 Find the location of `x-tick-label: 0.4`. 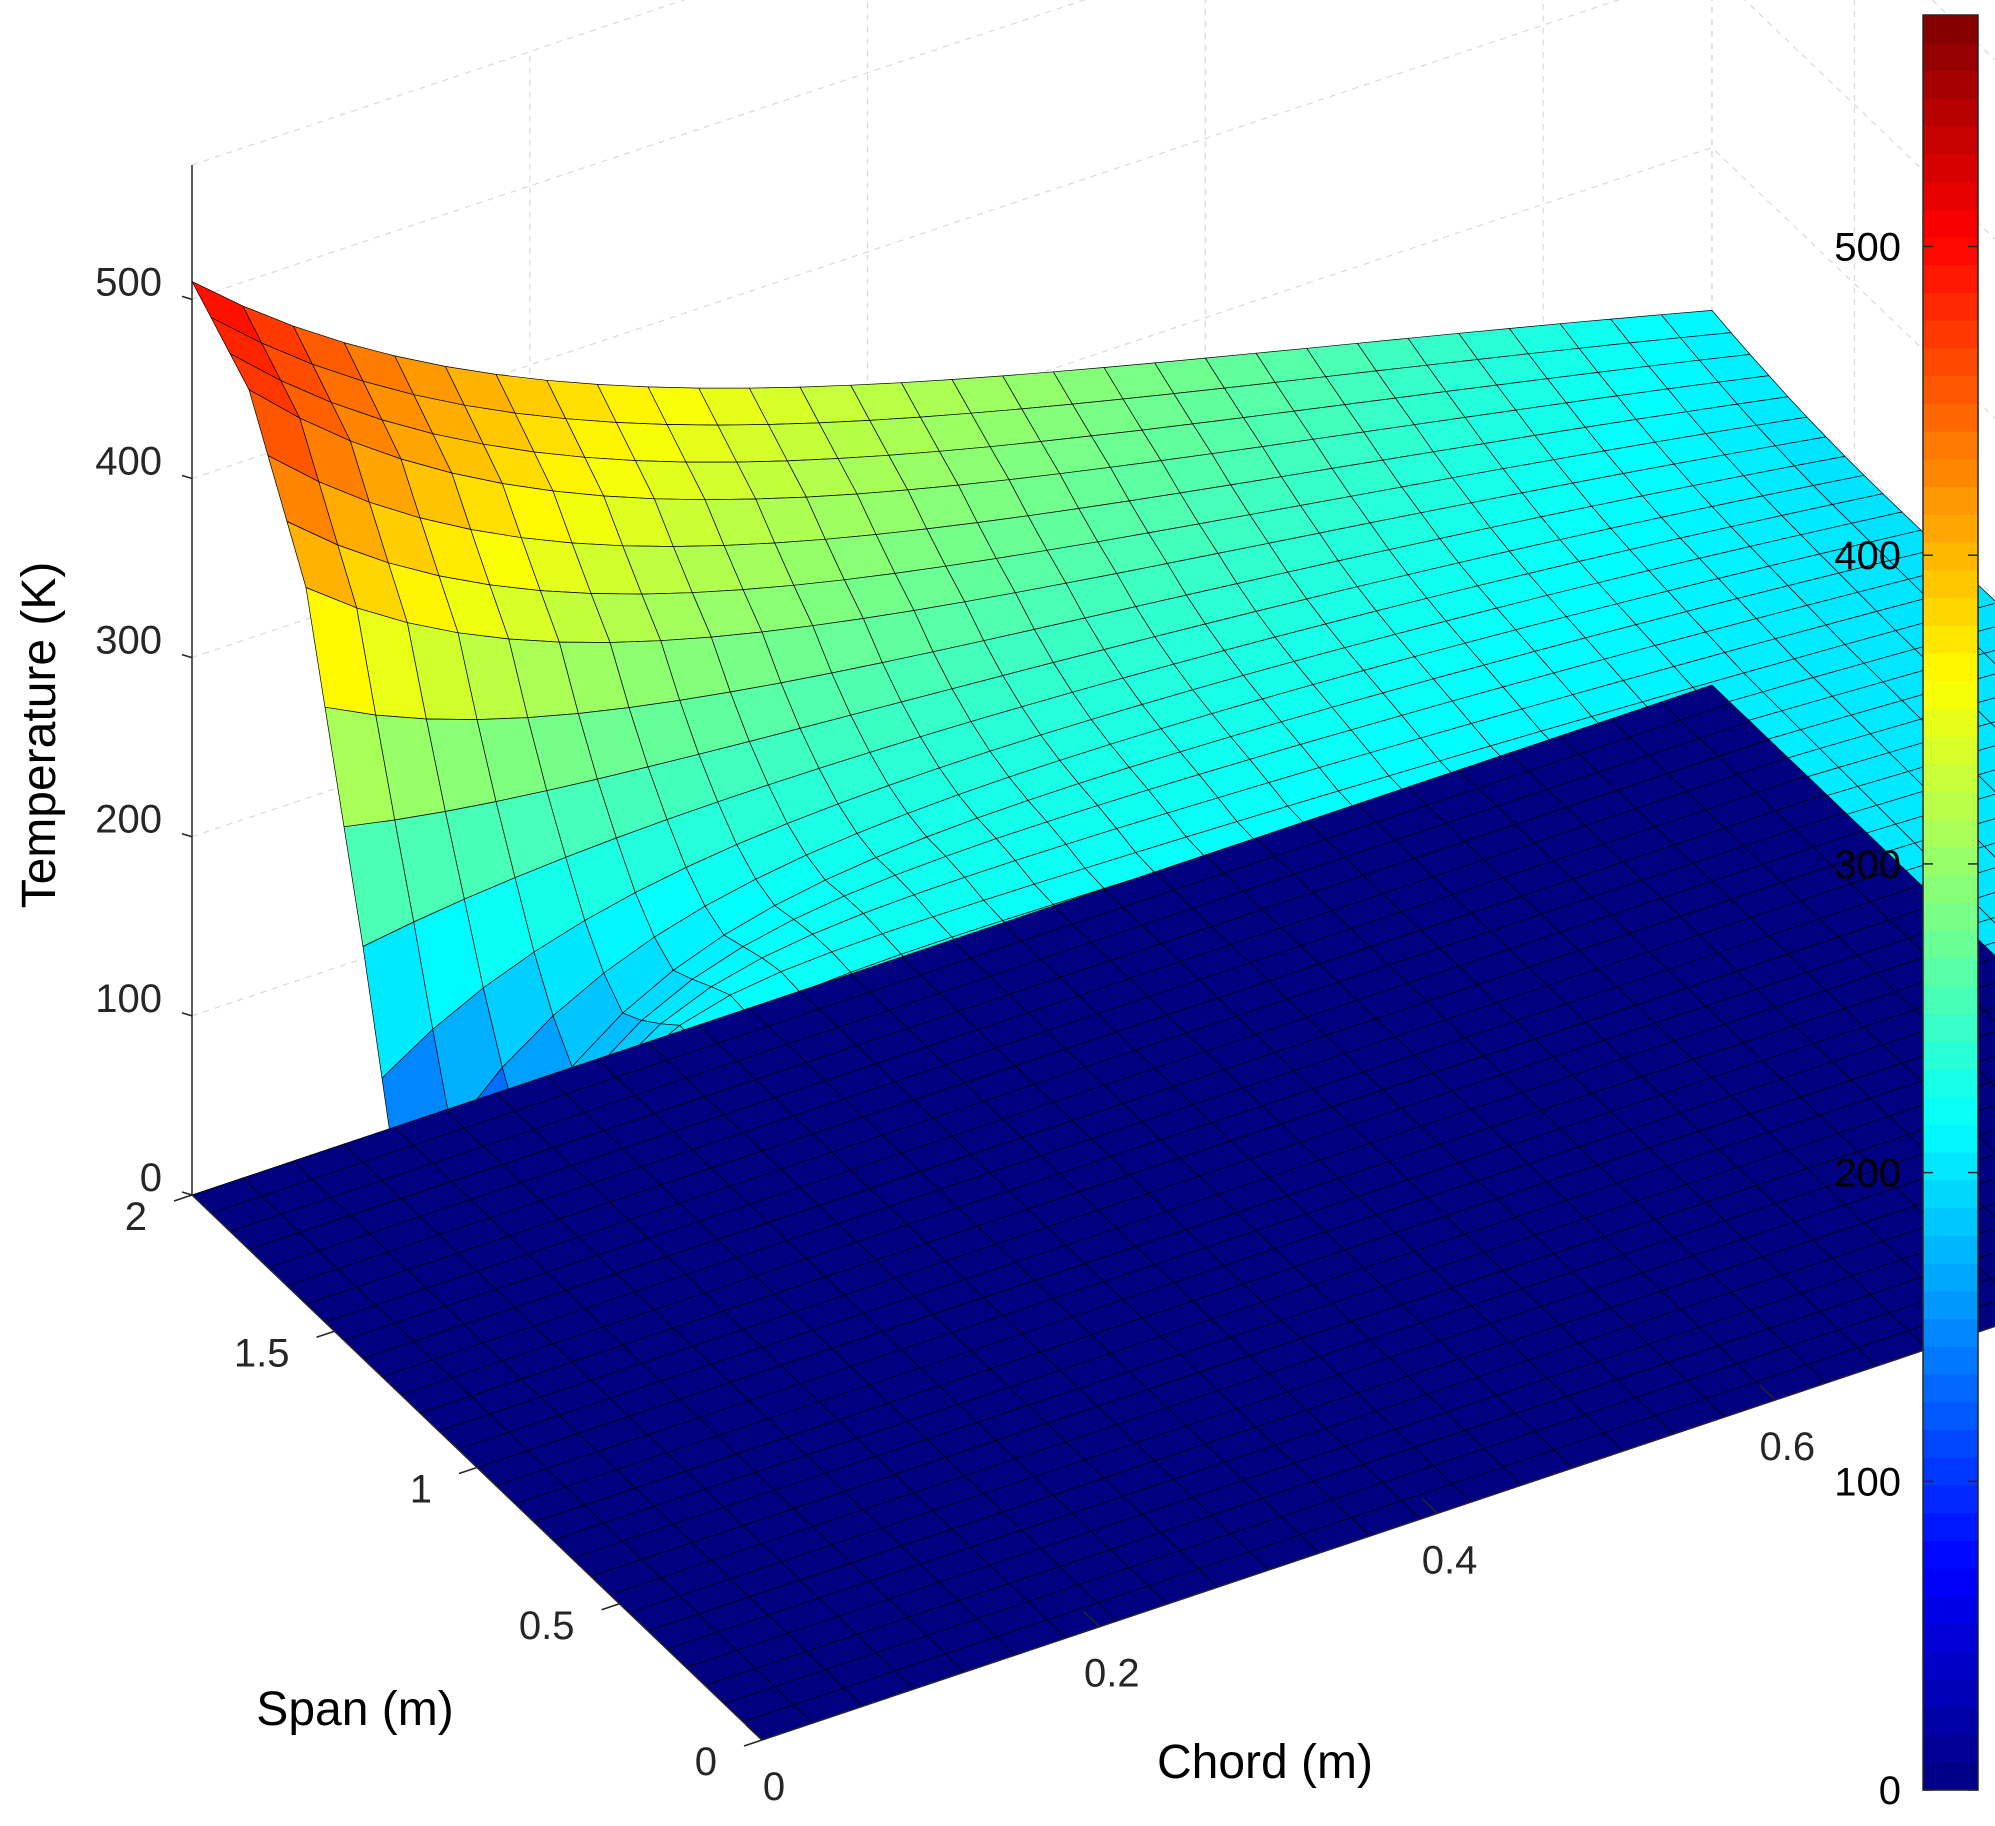

x-tick-label: 0.4 is located at coordinates (1450, 1560).